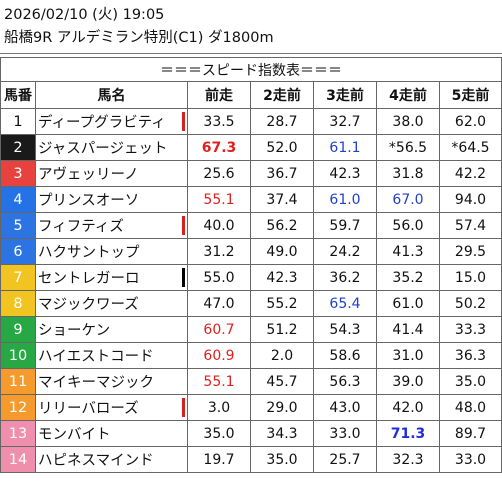 The height and width of the screenshot is (488, 502). What do you see at coordinates (18, 381) in the screenshot?
I see `horse-number-cell: 11` at bounding box center [18, 381].